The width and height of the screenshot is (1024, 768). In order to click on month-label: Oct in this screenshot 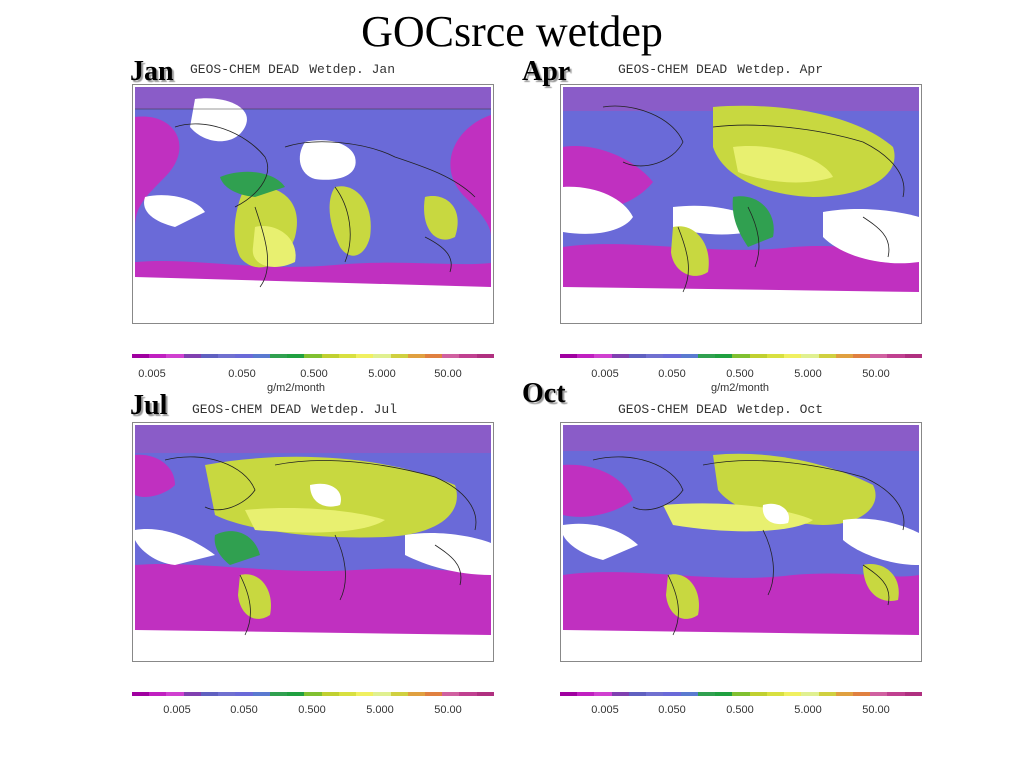, I will do `click(544, 393)`.